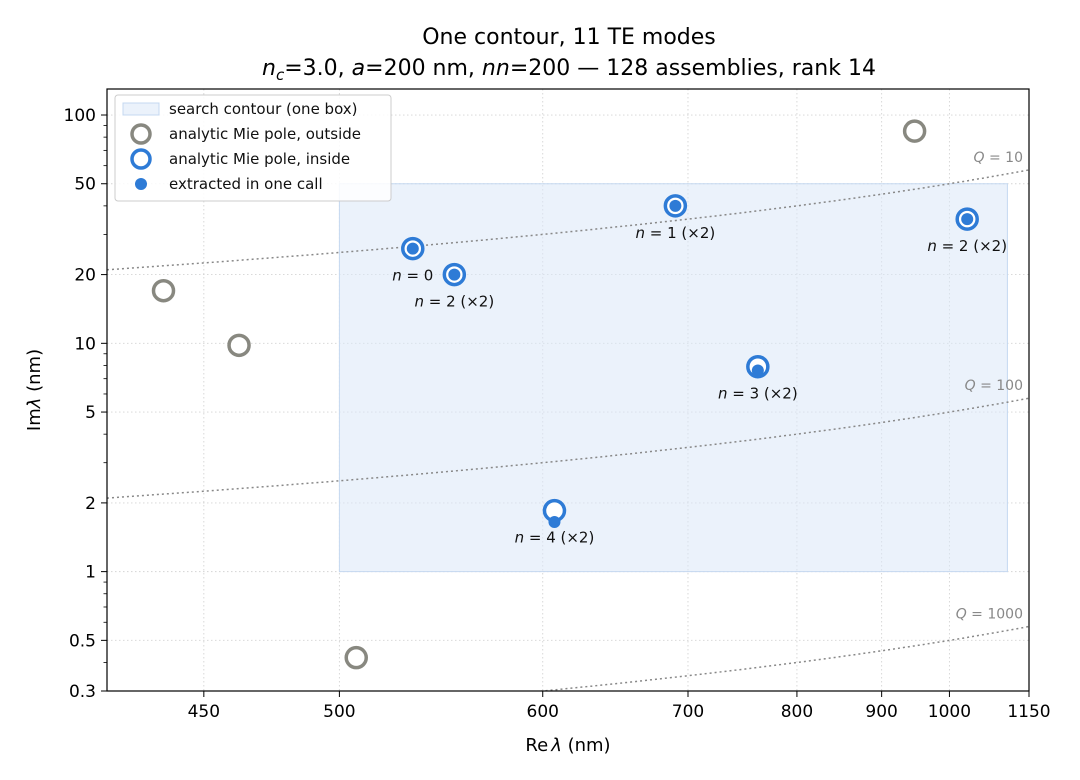 The width and height of the screenshot is (1080, 780). Describe the element at coordinates (543, 712) in the screenshot. I see `x-tick-label: 600` at that location.